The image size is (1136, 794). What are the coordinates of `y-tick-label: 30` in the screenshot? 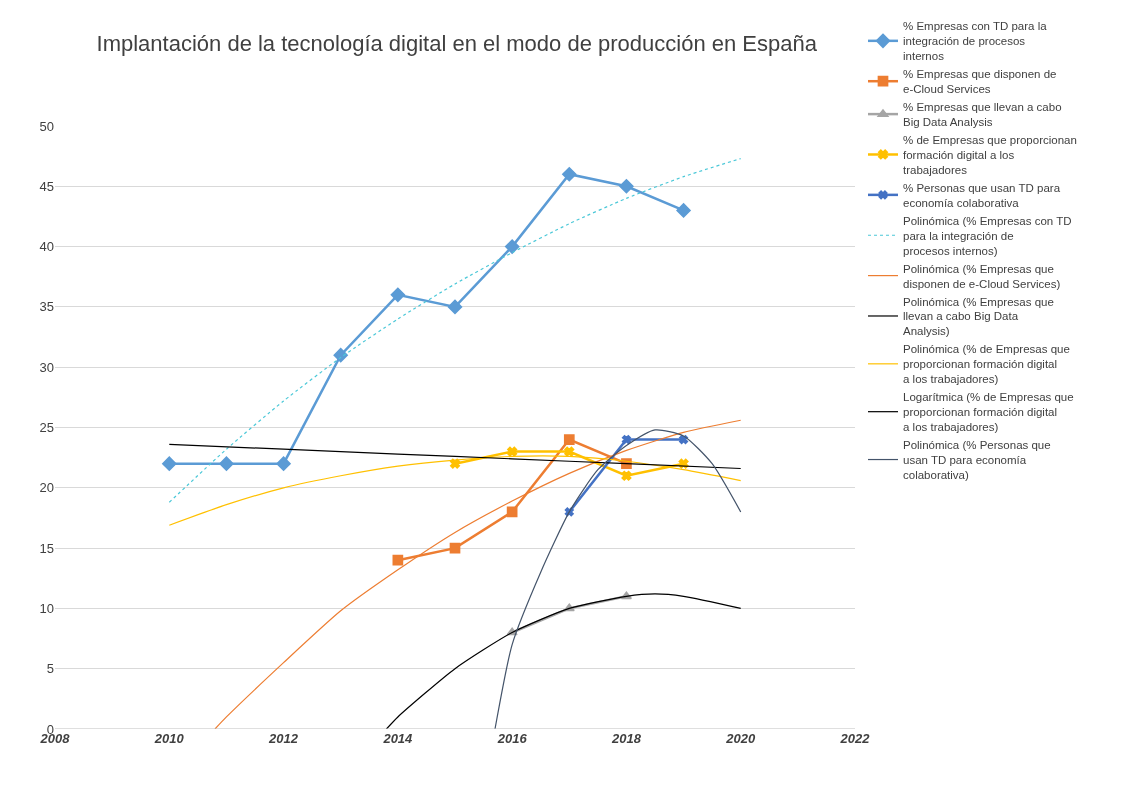 It's located at (46, 367).